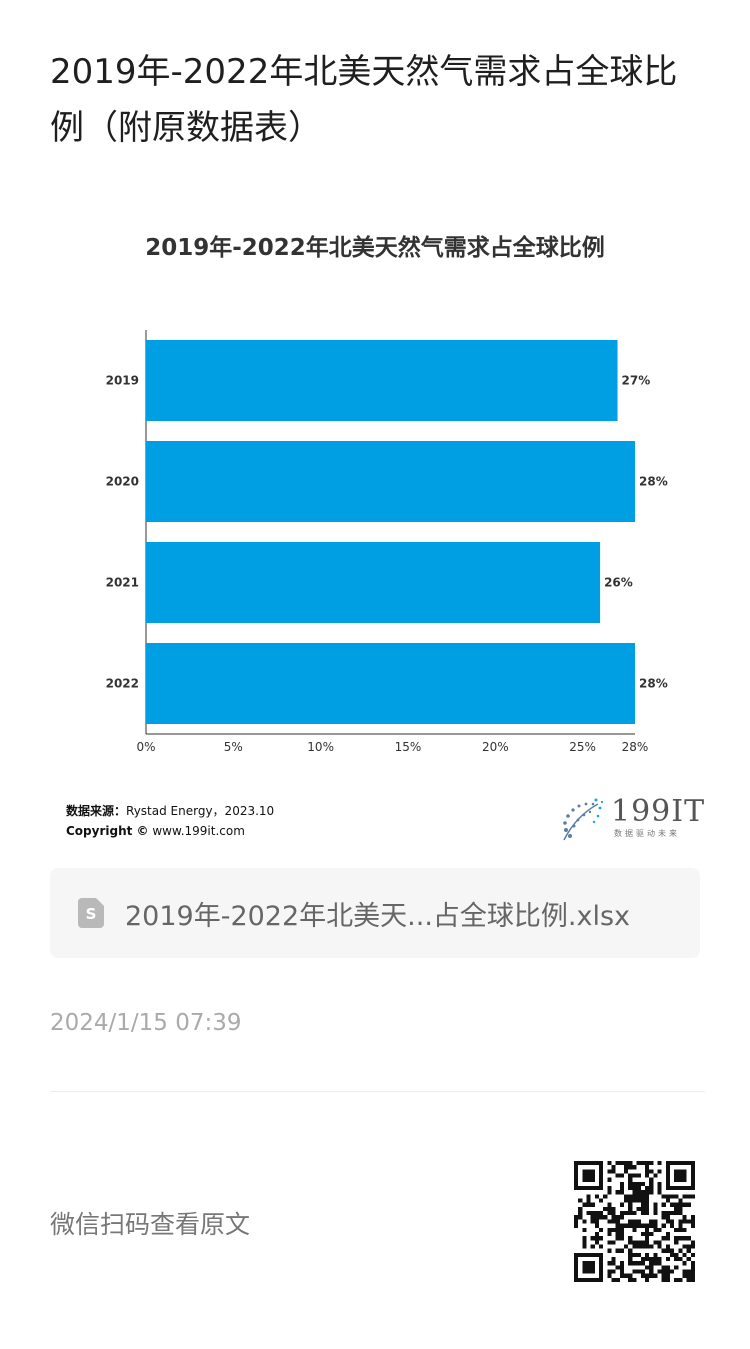 This screenshot has width=750, height=1349. Describe the element at coordinates (122, 381) in the screenshot. I see `y-tick-label: 2019` at that location.